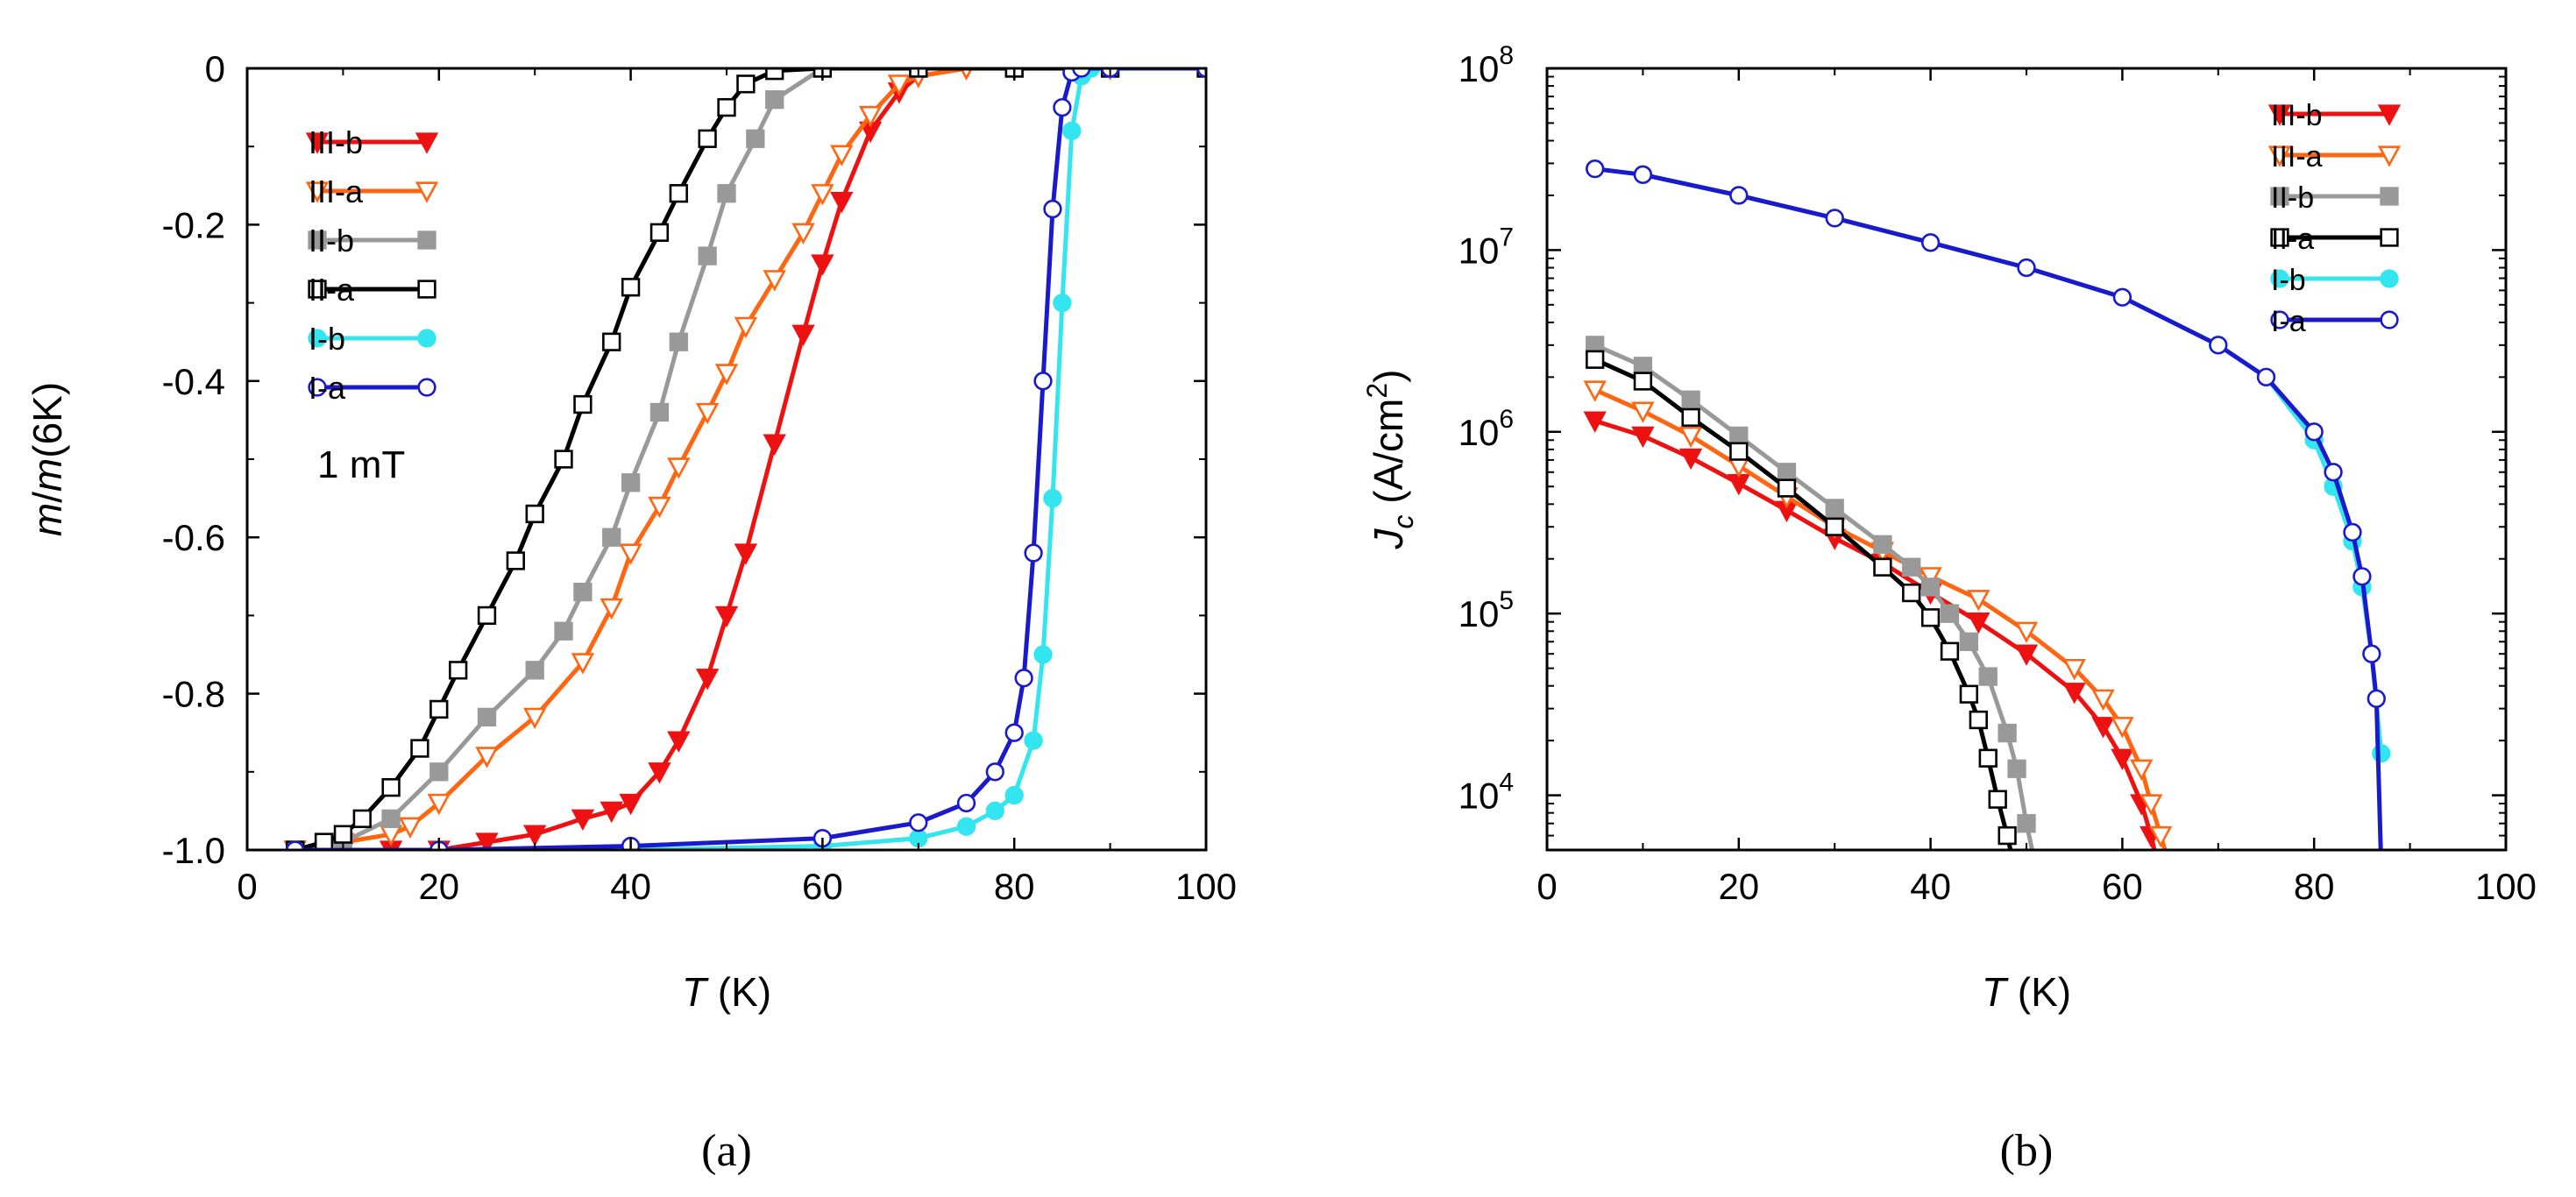  Describe the element at coordinates (193, 538) in the screenshot. I see `y-tick-label: -0.6` at that location.